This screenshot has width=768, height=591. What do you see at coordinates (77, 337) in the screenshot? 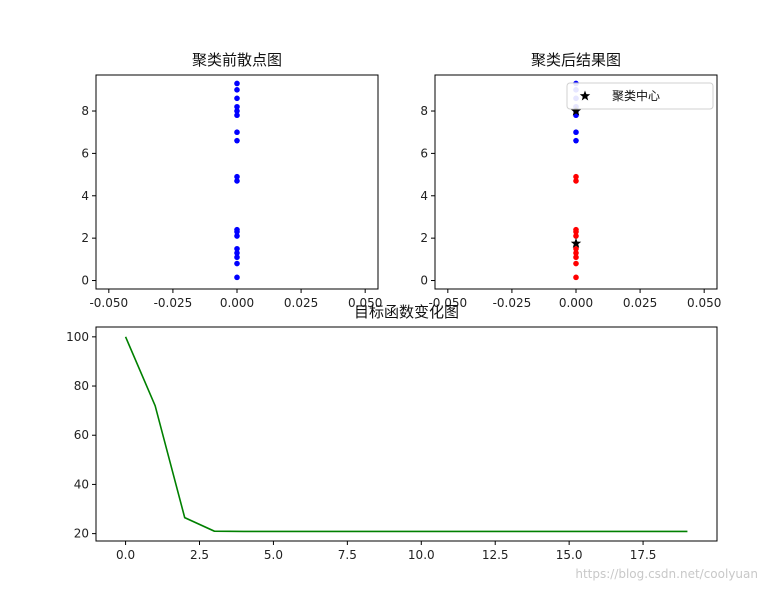
I see `y-tick-label: 100` at bounding box center [77, 337].